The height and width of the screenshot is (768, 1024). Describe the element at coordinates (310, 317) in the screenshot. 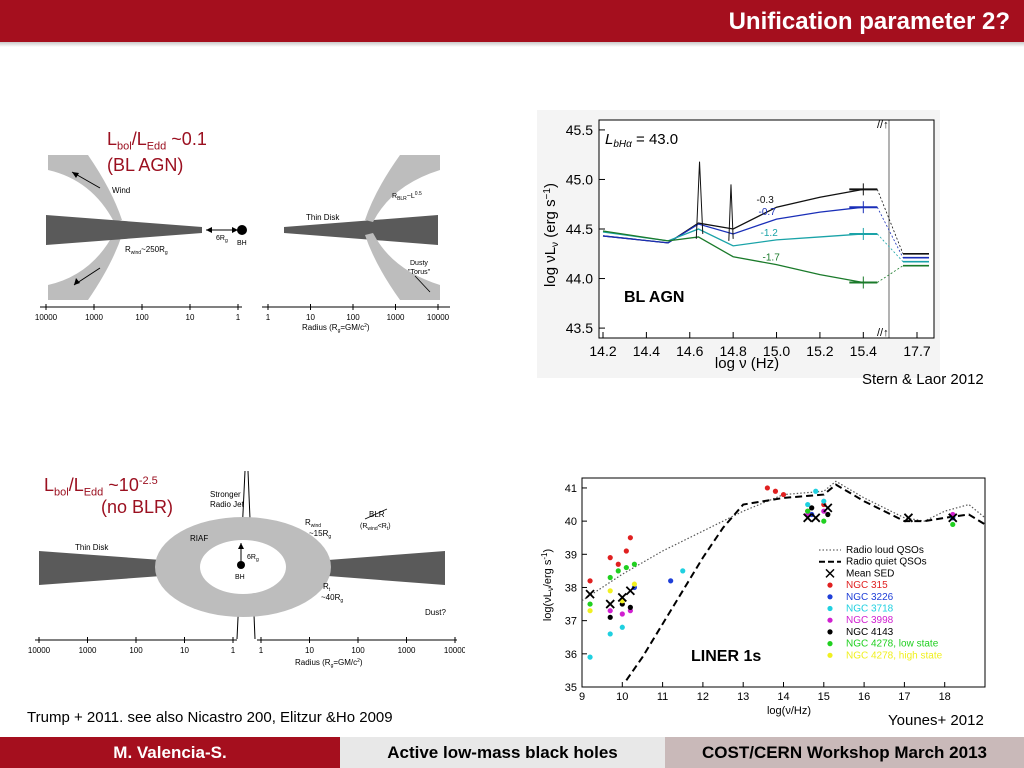

I see `tl-right-tick-label-1: 10` at that location.